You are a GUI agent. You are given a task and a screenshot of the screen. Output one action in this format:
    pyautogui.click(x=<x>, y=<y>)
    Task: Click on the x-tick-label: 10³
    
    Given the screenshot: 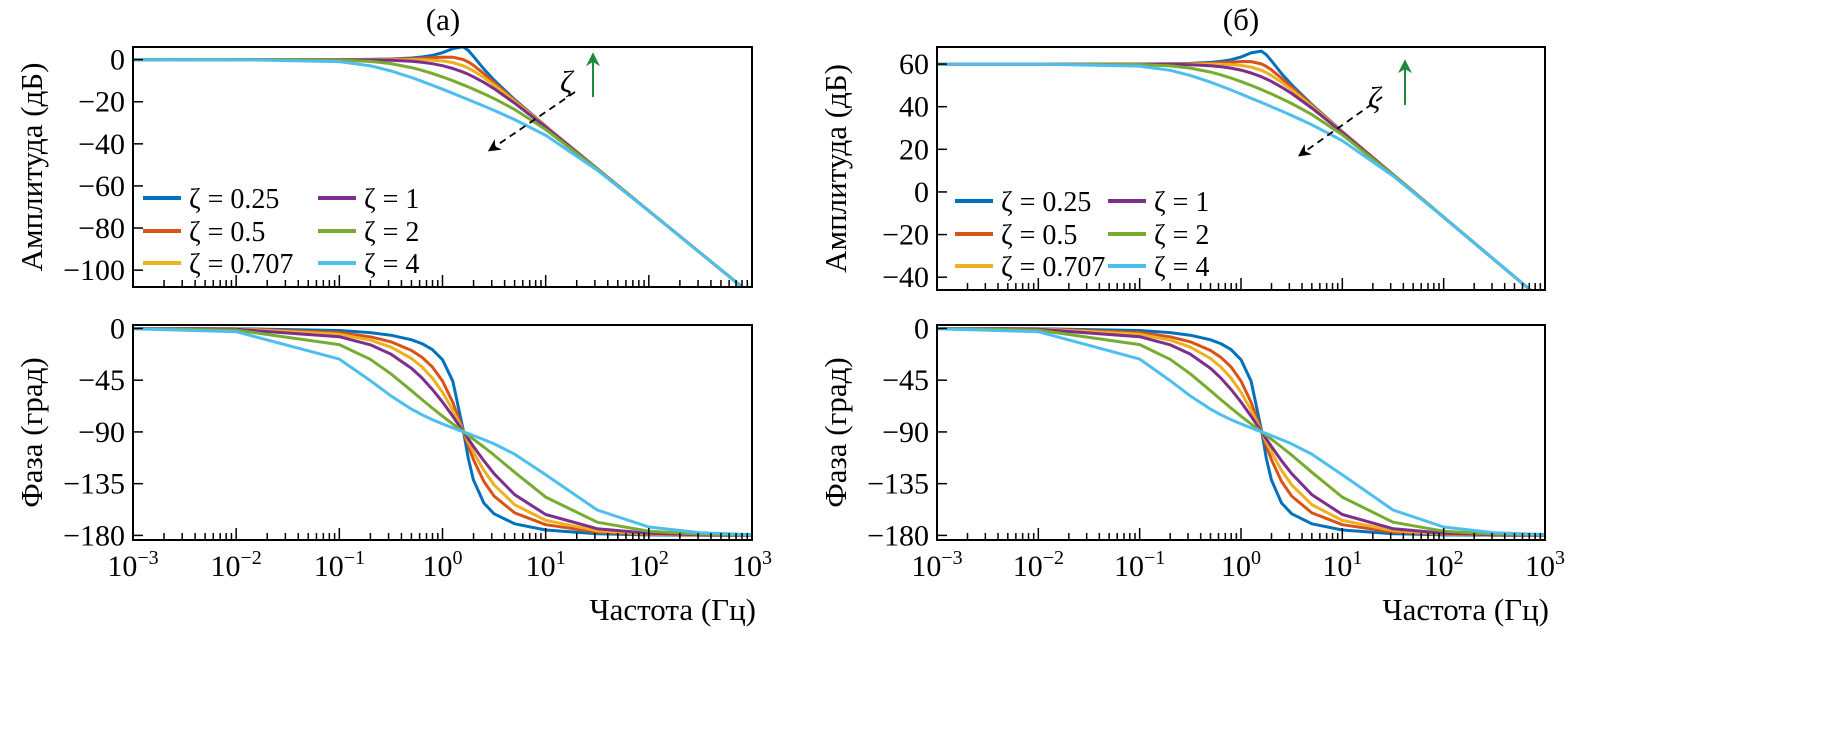 What is the action you would take?
    pyautogui.click(x=752, y=565)
    